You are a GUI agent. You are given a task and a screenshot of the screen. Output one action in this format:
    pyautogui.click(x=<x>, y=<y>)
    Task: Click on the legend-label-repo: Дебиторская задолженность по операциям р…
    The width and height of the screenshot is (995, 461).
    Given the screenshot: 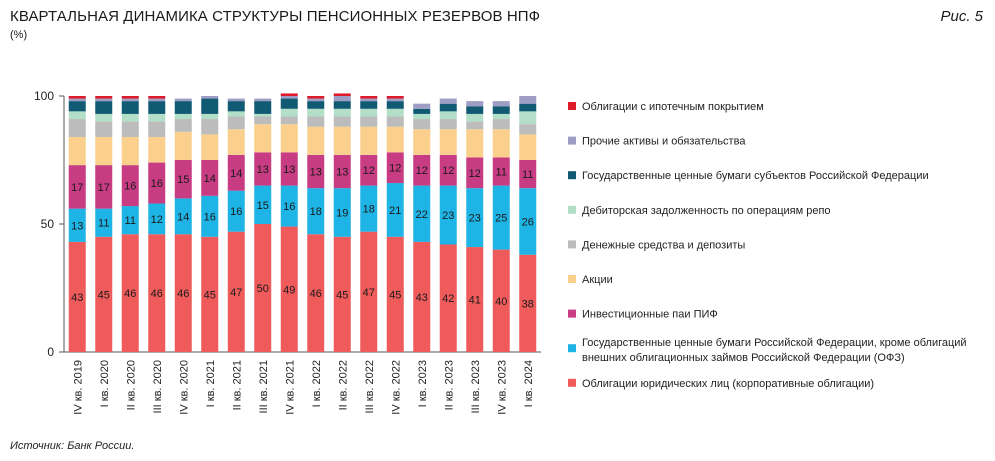 What is the action you would take?
    pyautogui.click(x=706, y=211)
    